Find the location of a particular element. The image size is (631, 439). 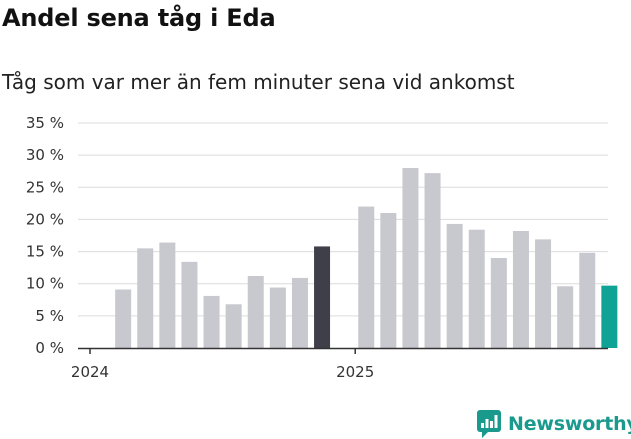

x-tick-label: 2024 is located at coordinates (90, 372).